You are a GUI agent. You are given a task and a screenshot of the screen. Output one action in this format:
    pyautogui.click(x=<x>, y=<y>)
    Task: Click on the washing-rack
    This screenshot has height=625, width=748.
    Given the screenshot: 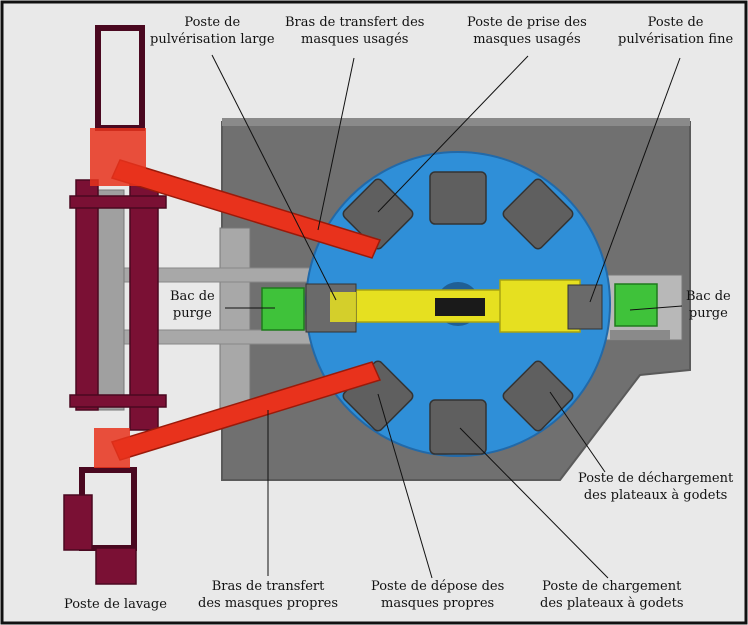 What is the action you would take?
    pyautogui.click(x=115, y=305)
    